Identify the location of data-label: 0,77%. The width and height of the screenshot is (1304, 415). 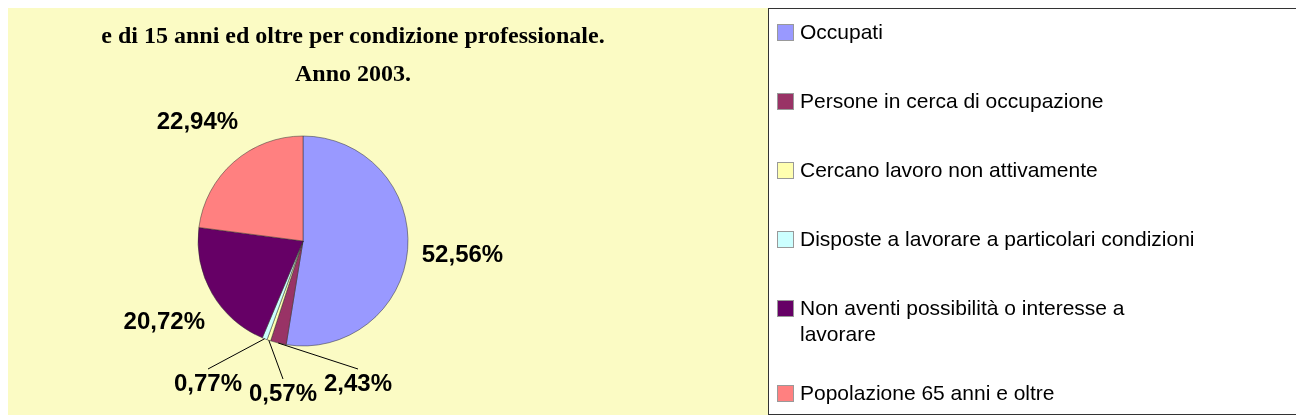
(208, 382).